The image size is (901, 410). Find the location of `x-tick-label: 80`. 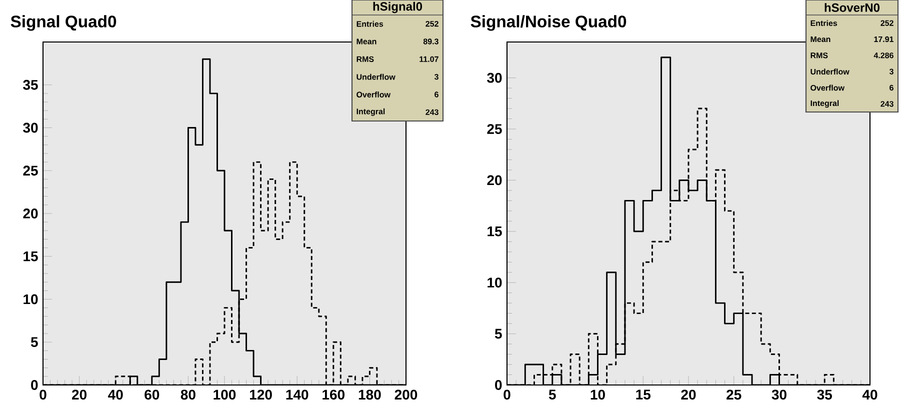

x-tick-label: 80 is located at coordinates (188, 395).